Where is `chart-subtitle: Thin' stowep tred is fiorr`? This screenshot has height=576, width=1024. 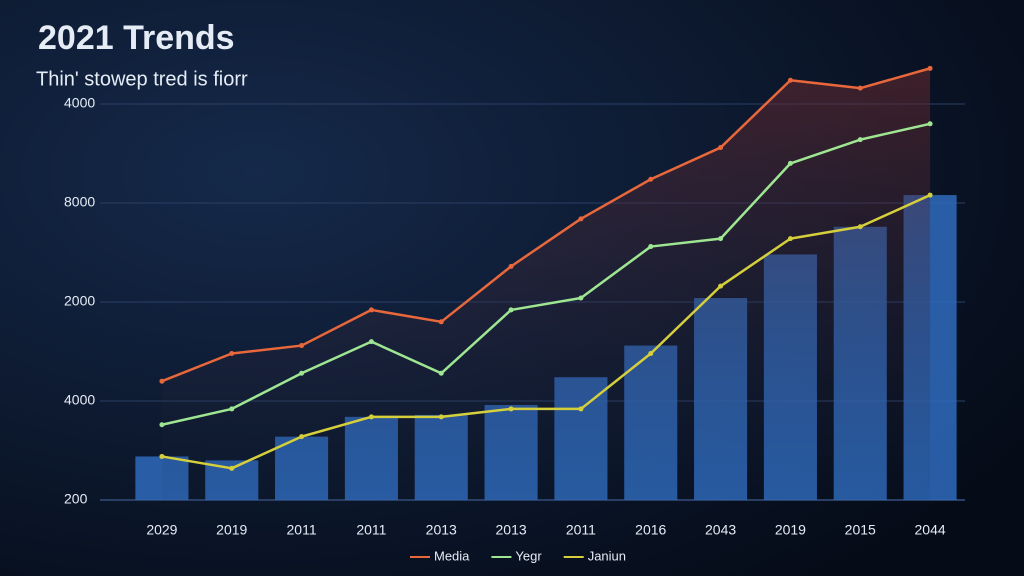
chart-subtitle: Thin' stowep tred is fiorr is located at coordinates (142, 79).